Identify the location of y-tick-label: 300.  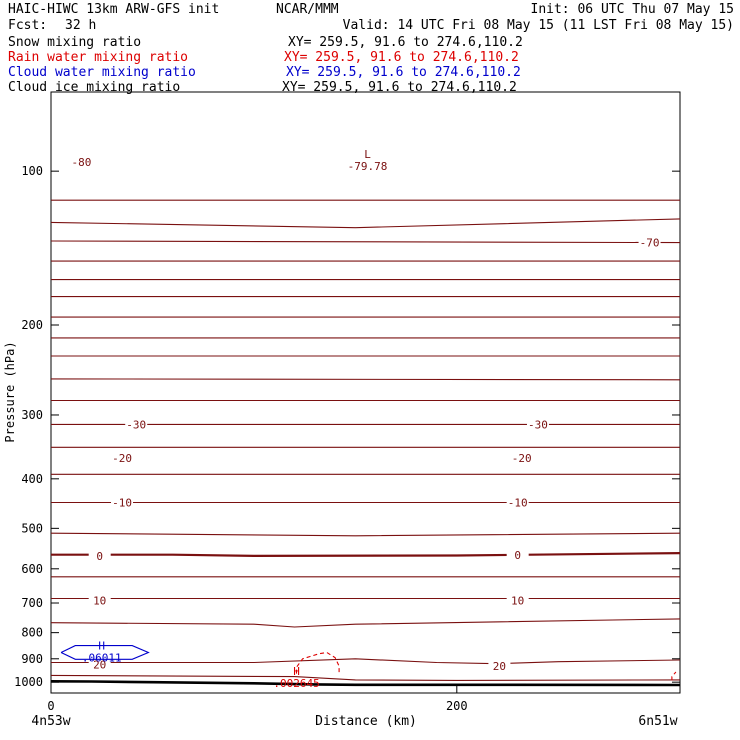
(32, 415).